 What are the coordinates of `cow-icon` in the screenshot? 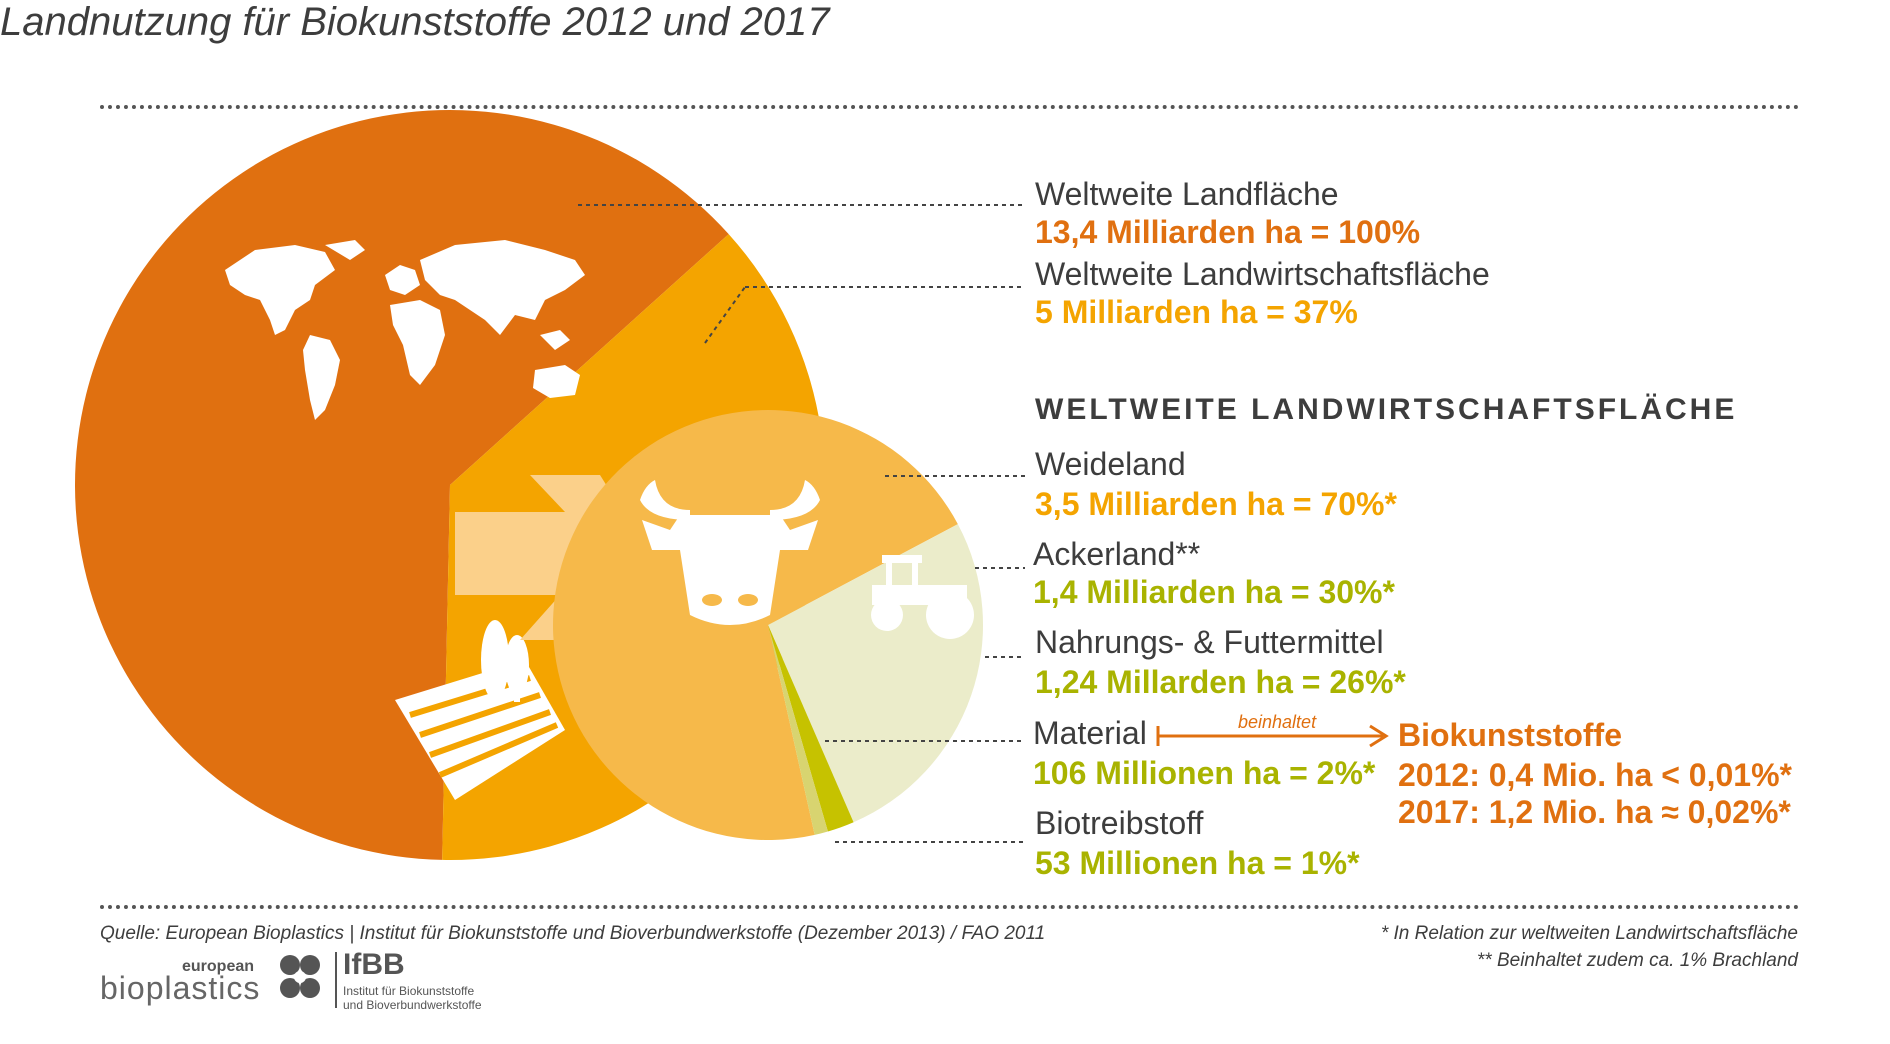 It's located at (730, 552).